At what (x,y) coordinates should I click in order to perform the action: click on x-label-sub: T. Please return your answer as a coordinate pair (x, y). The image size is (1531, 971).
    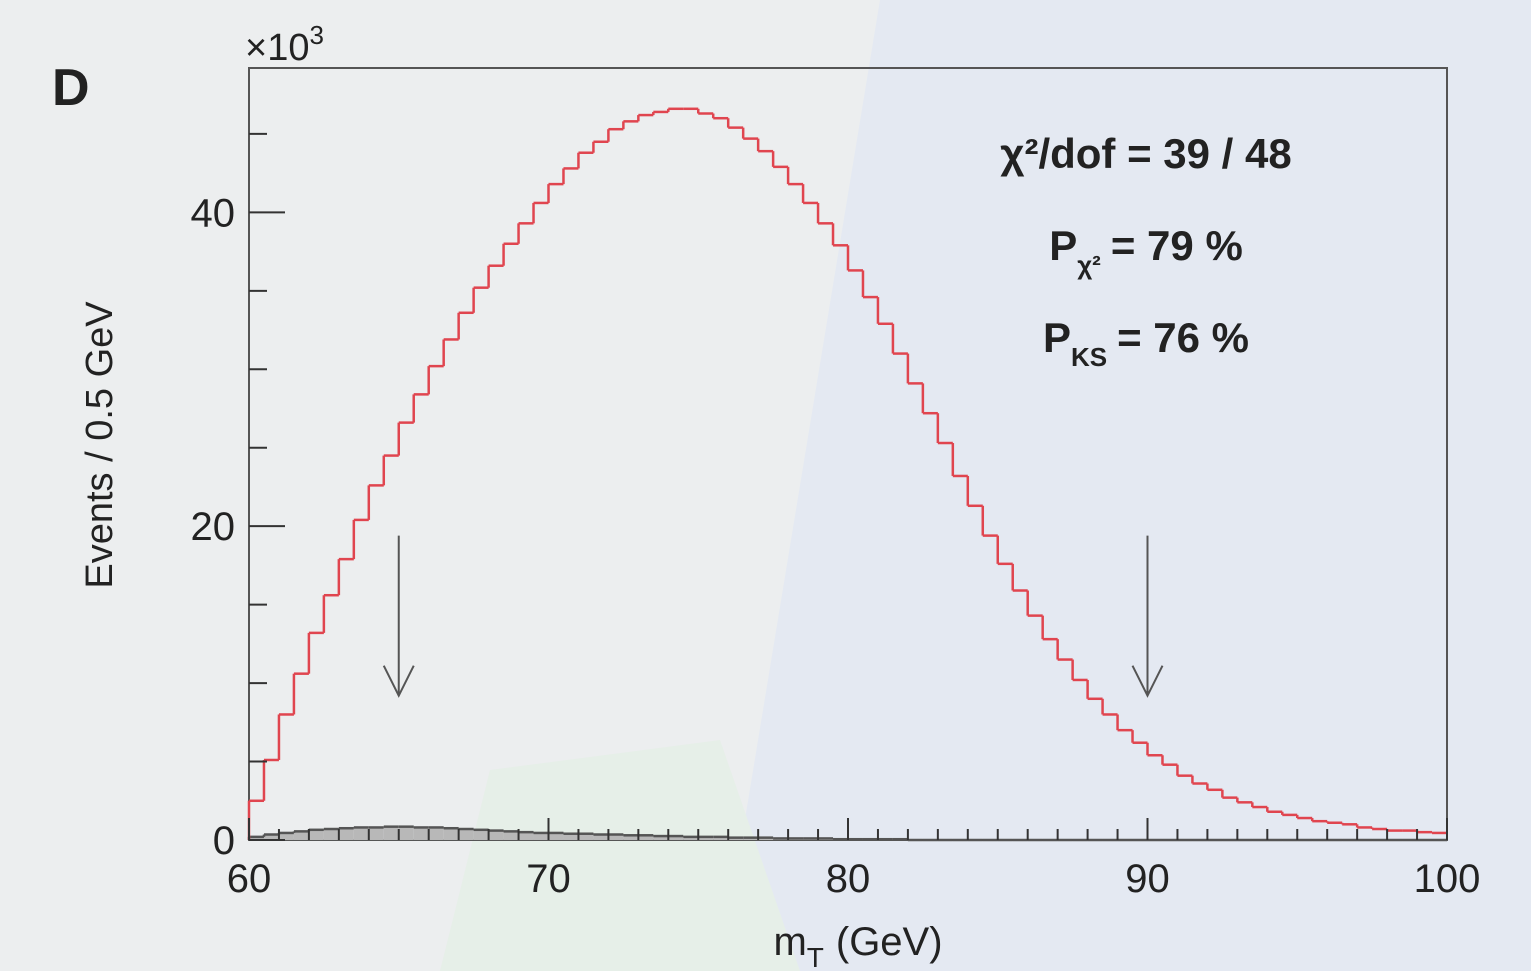
    Looking at the image, I should click on (815, 956).